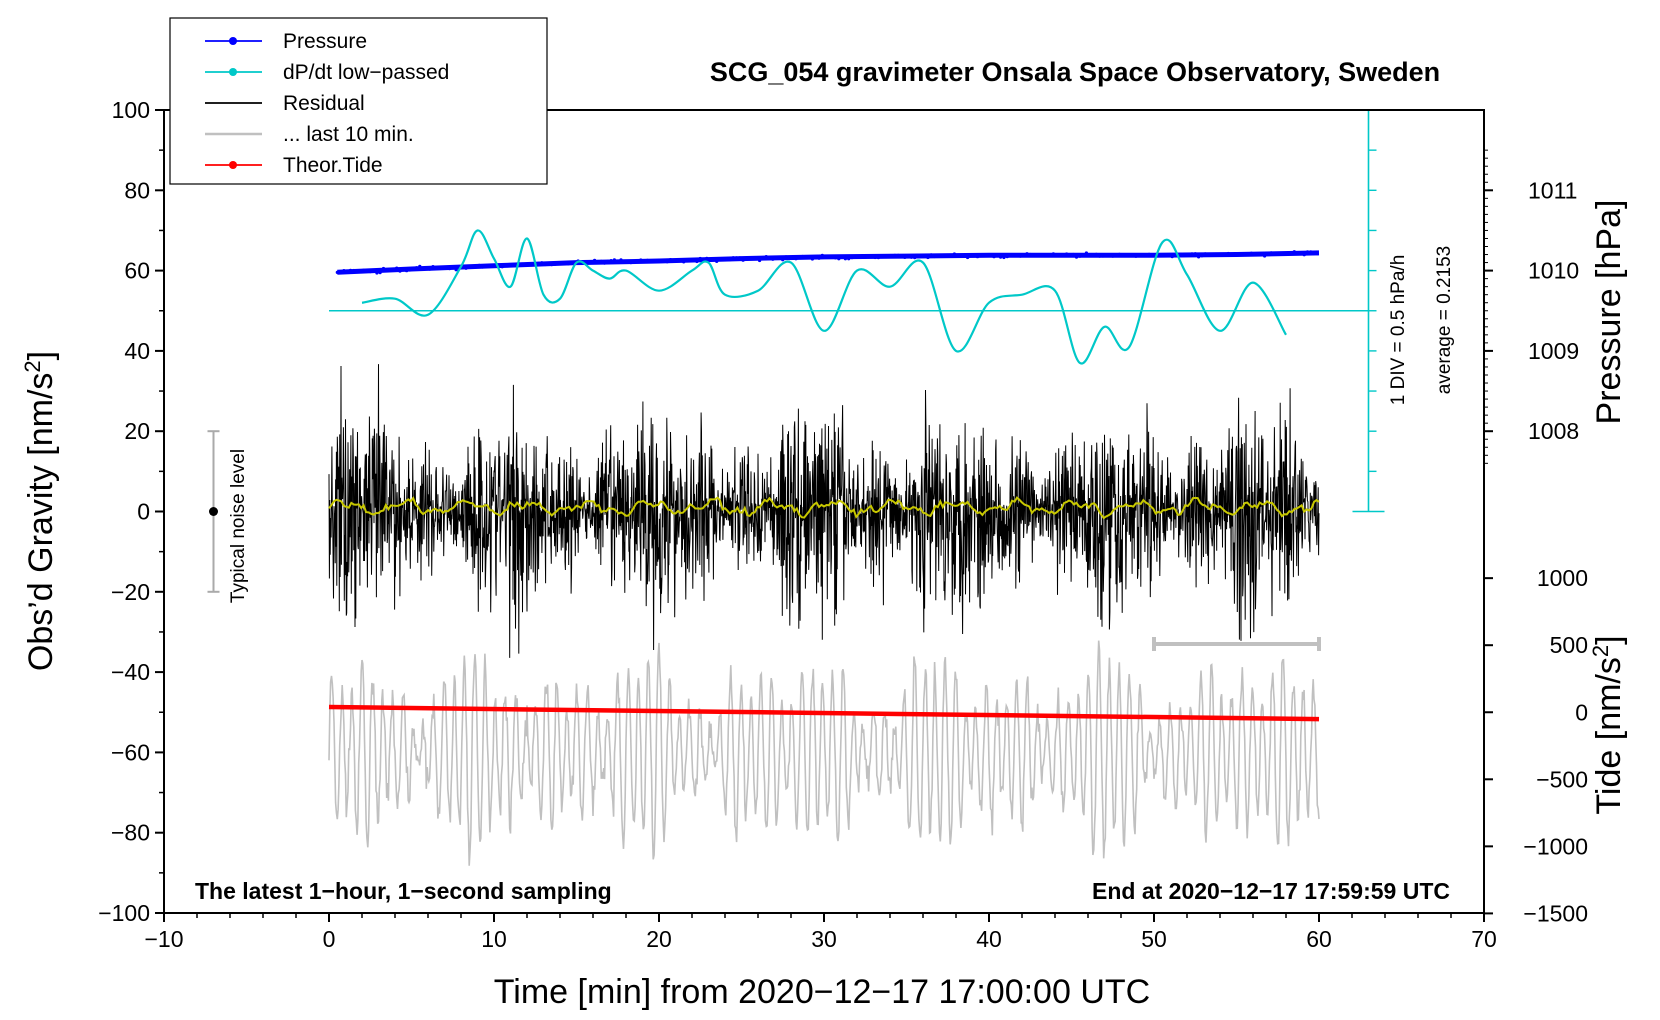 The height and width of the screenshot is (1020, 1660). I want to click on y-tick-label: −80, so click(130, 833).